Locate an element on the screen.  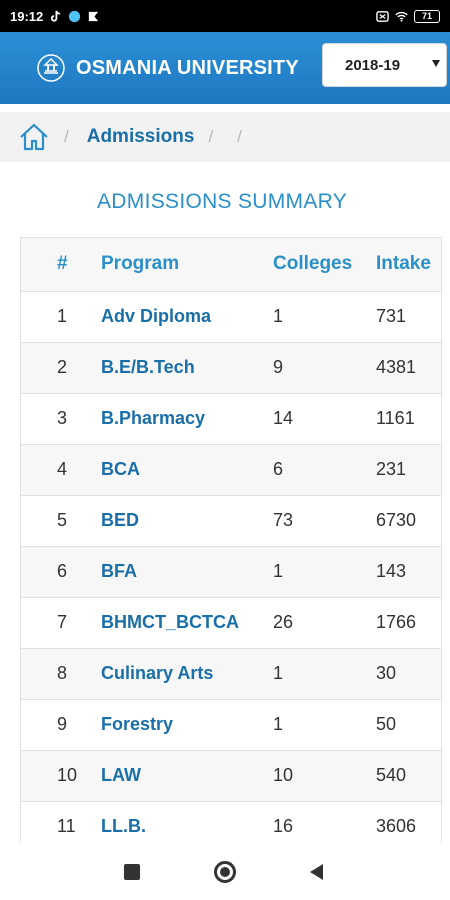
intake-count: 6730 is located at coordinates (408, 521).